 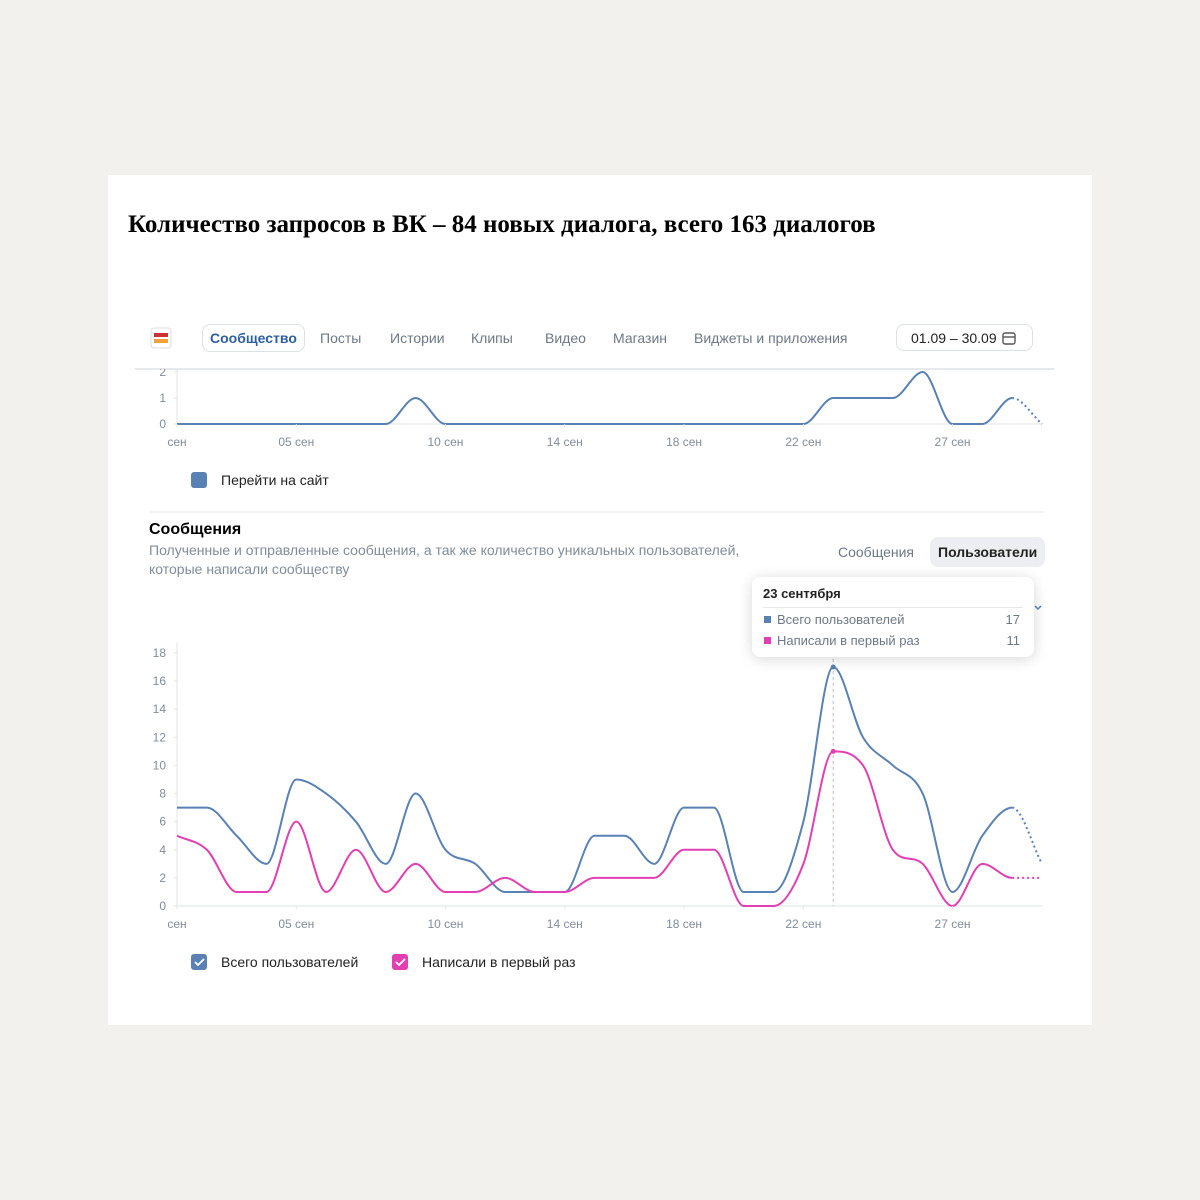 What do you see at coordinates (160, 709) in the screenshot?
I see `y-tick-label: 14` at bounding box center [160, 709].